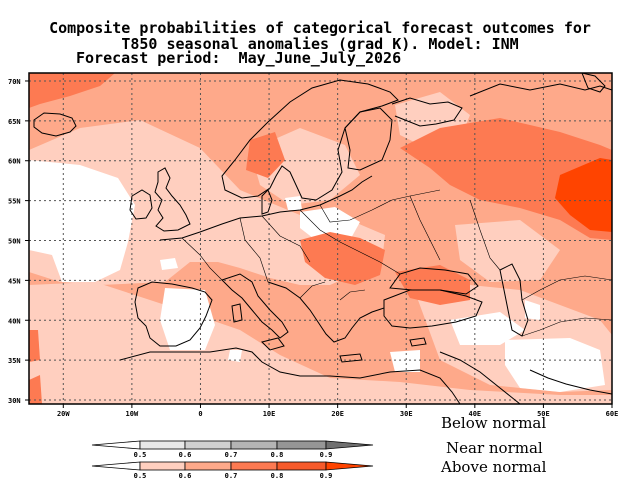  Describe the element at coordinates (494, 448) in the screenshot. I see `legend-near-label: Near normal` at that location.